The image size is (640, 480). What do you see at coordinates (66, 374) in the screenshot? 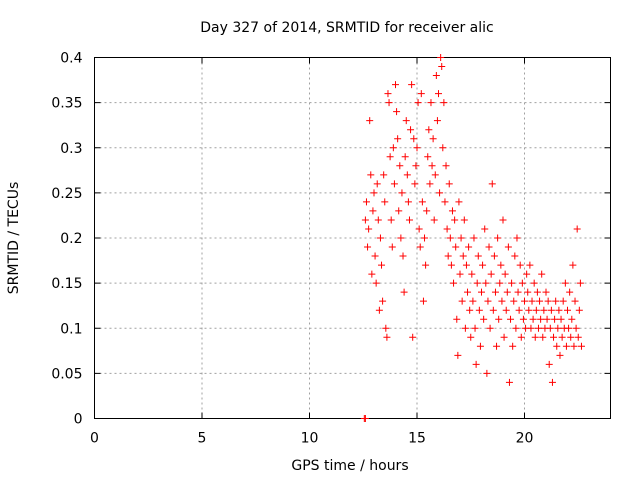
I see `y-tick-label: 0.05` at bounding box center [66, 374].